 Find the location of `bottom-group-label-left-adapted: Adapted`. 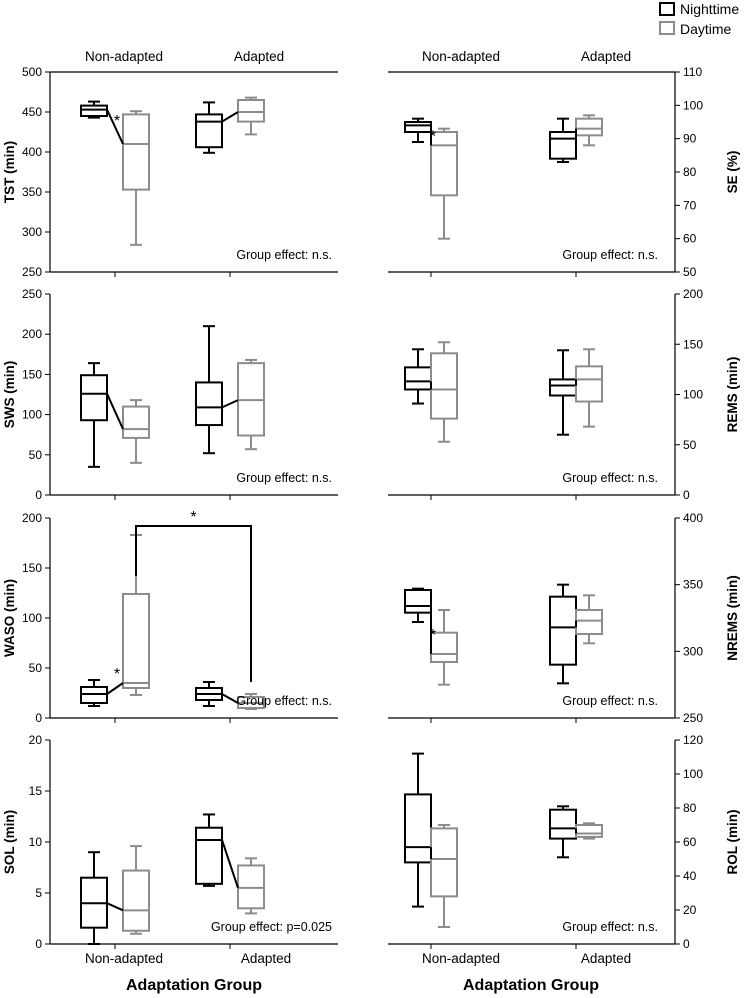

bottom-group-label-left-adapted: Adapted is located at coordinates (266, 958).